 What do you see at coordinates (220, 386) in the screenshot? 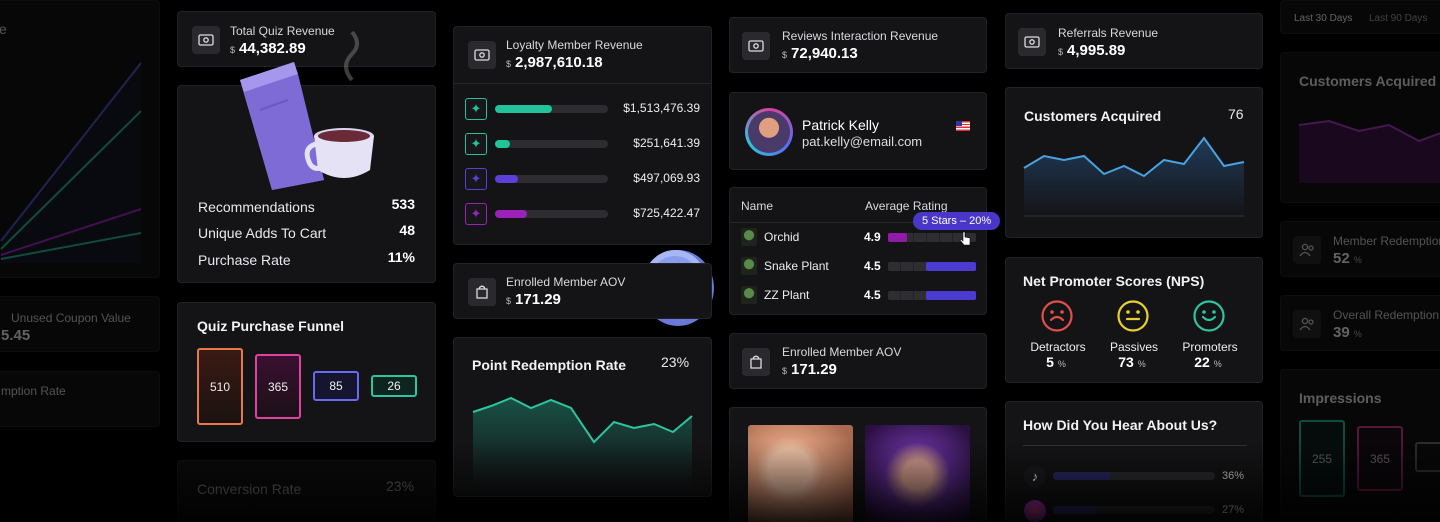
I see `funnel-step-1: 510` at bounding box center [220, 386].